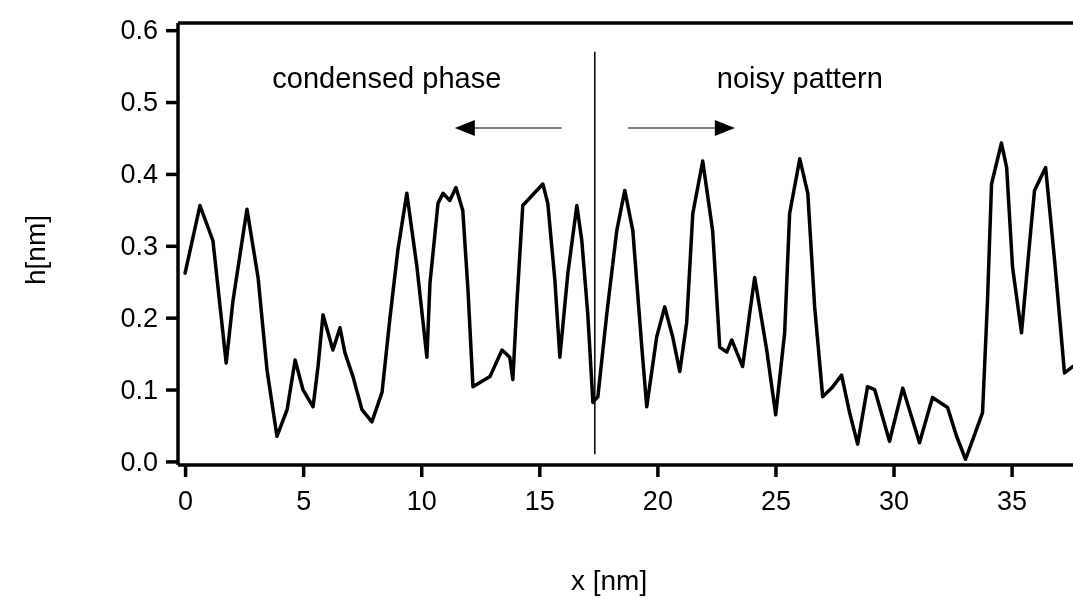 The height and width of the screenshot is (599, 1073). What do you see at coordinates (894, 501) in the screenshot?
I see `x-tick-label: 30` at bounding box center [894, 501].